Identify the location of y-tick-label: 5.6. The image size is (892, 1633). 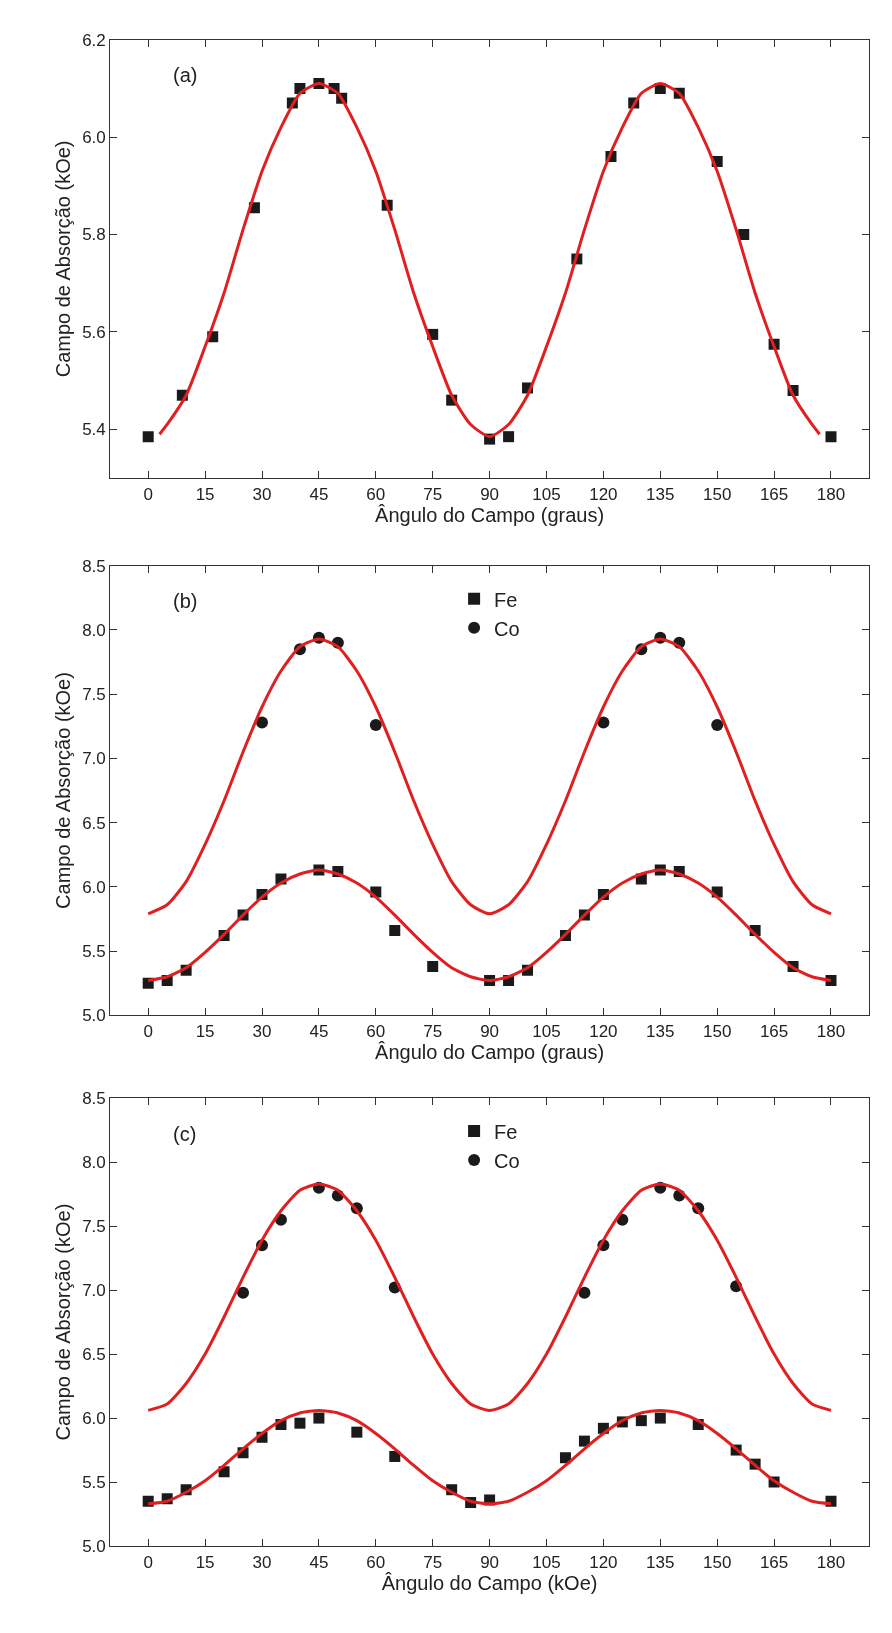
(94, 332).